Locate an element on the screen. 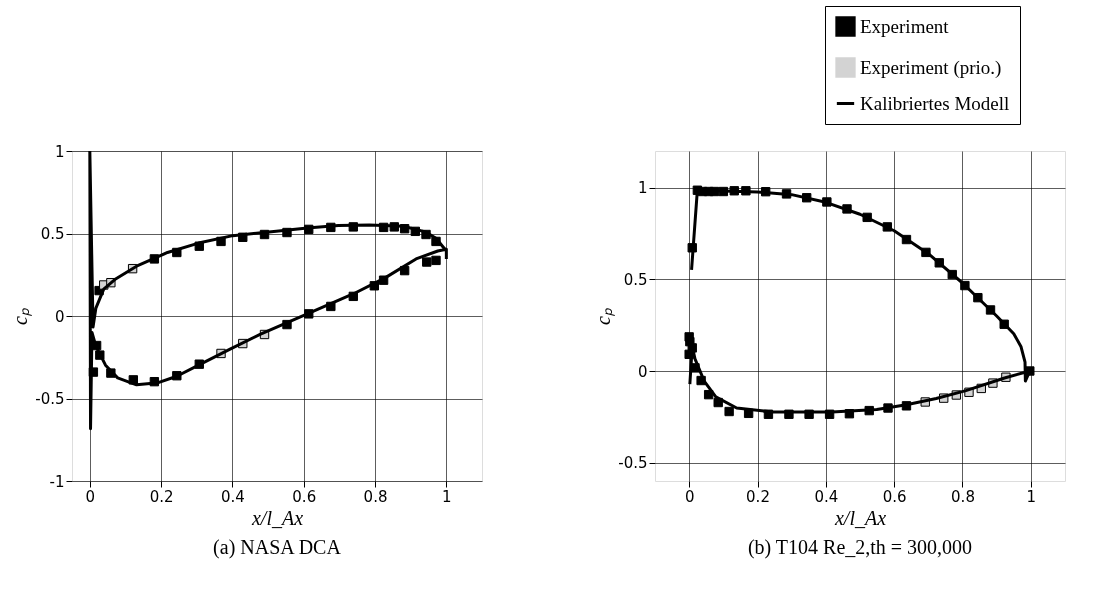  legend-label: Experiment (prio.) is located at coordinates (931, 67).